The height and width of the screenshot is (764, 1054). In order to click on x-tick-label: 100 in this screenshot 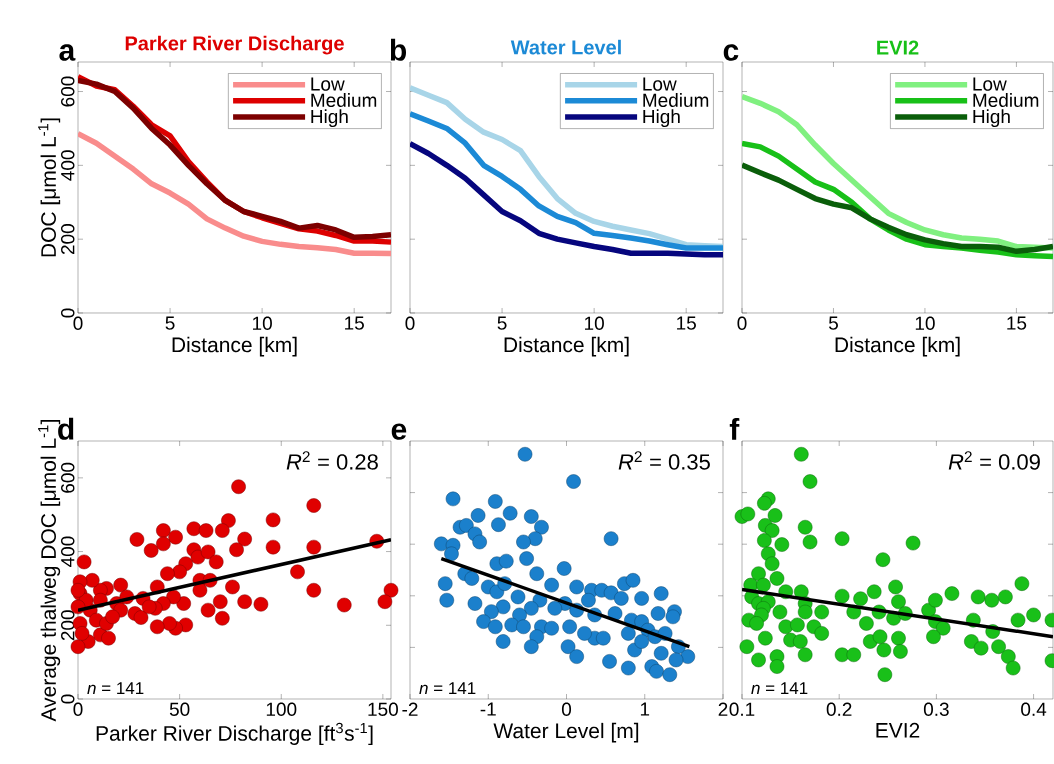, I will do `click(281, 709)`.